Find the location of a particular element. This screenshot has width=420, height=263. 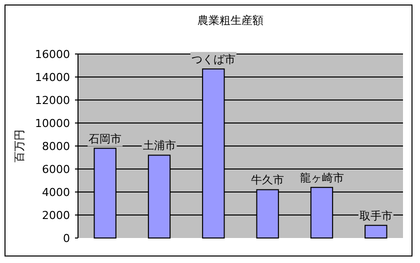

x-tick-label: 牛久市 is located at coordinates (267, 180).